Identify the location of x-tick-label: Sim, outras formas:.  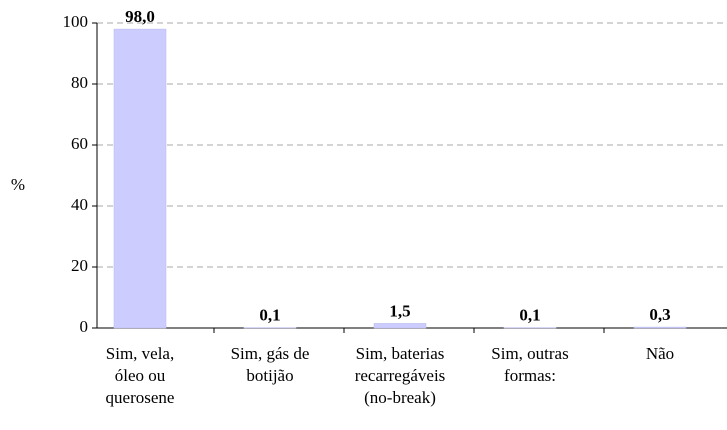
(530, 364).